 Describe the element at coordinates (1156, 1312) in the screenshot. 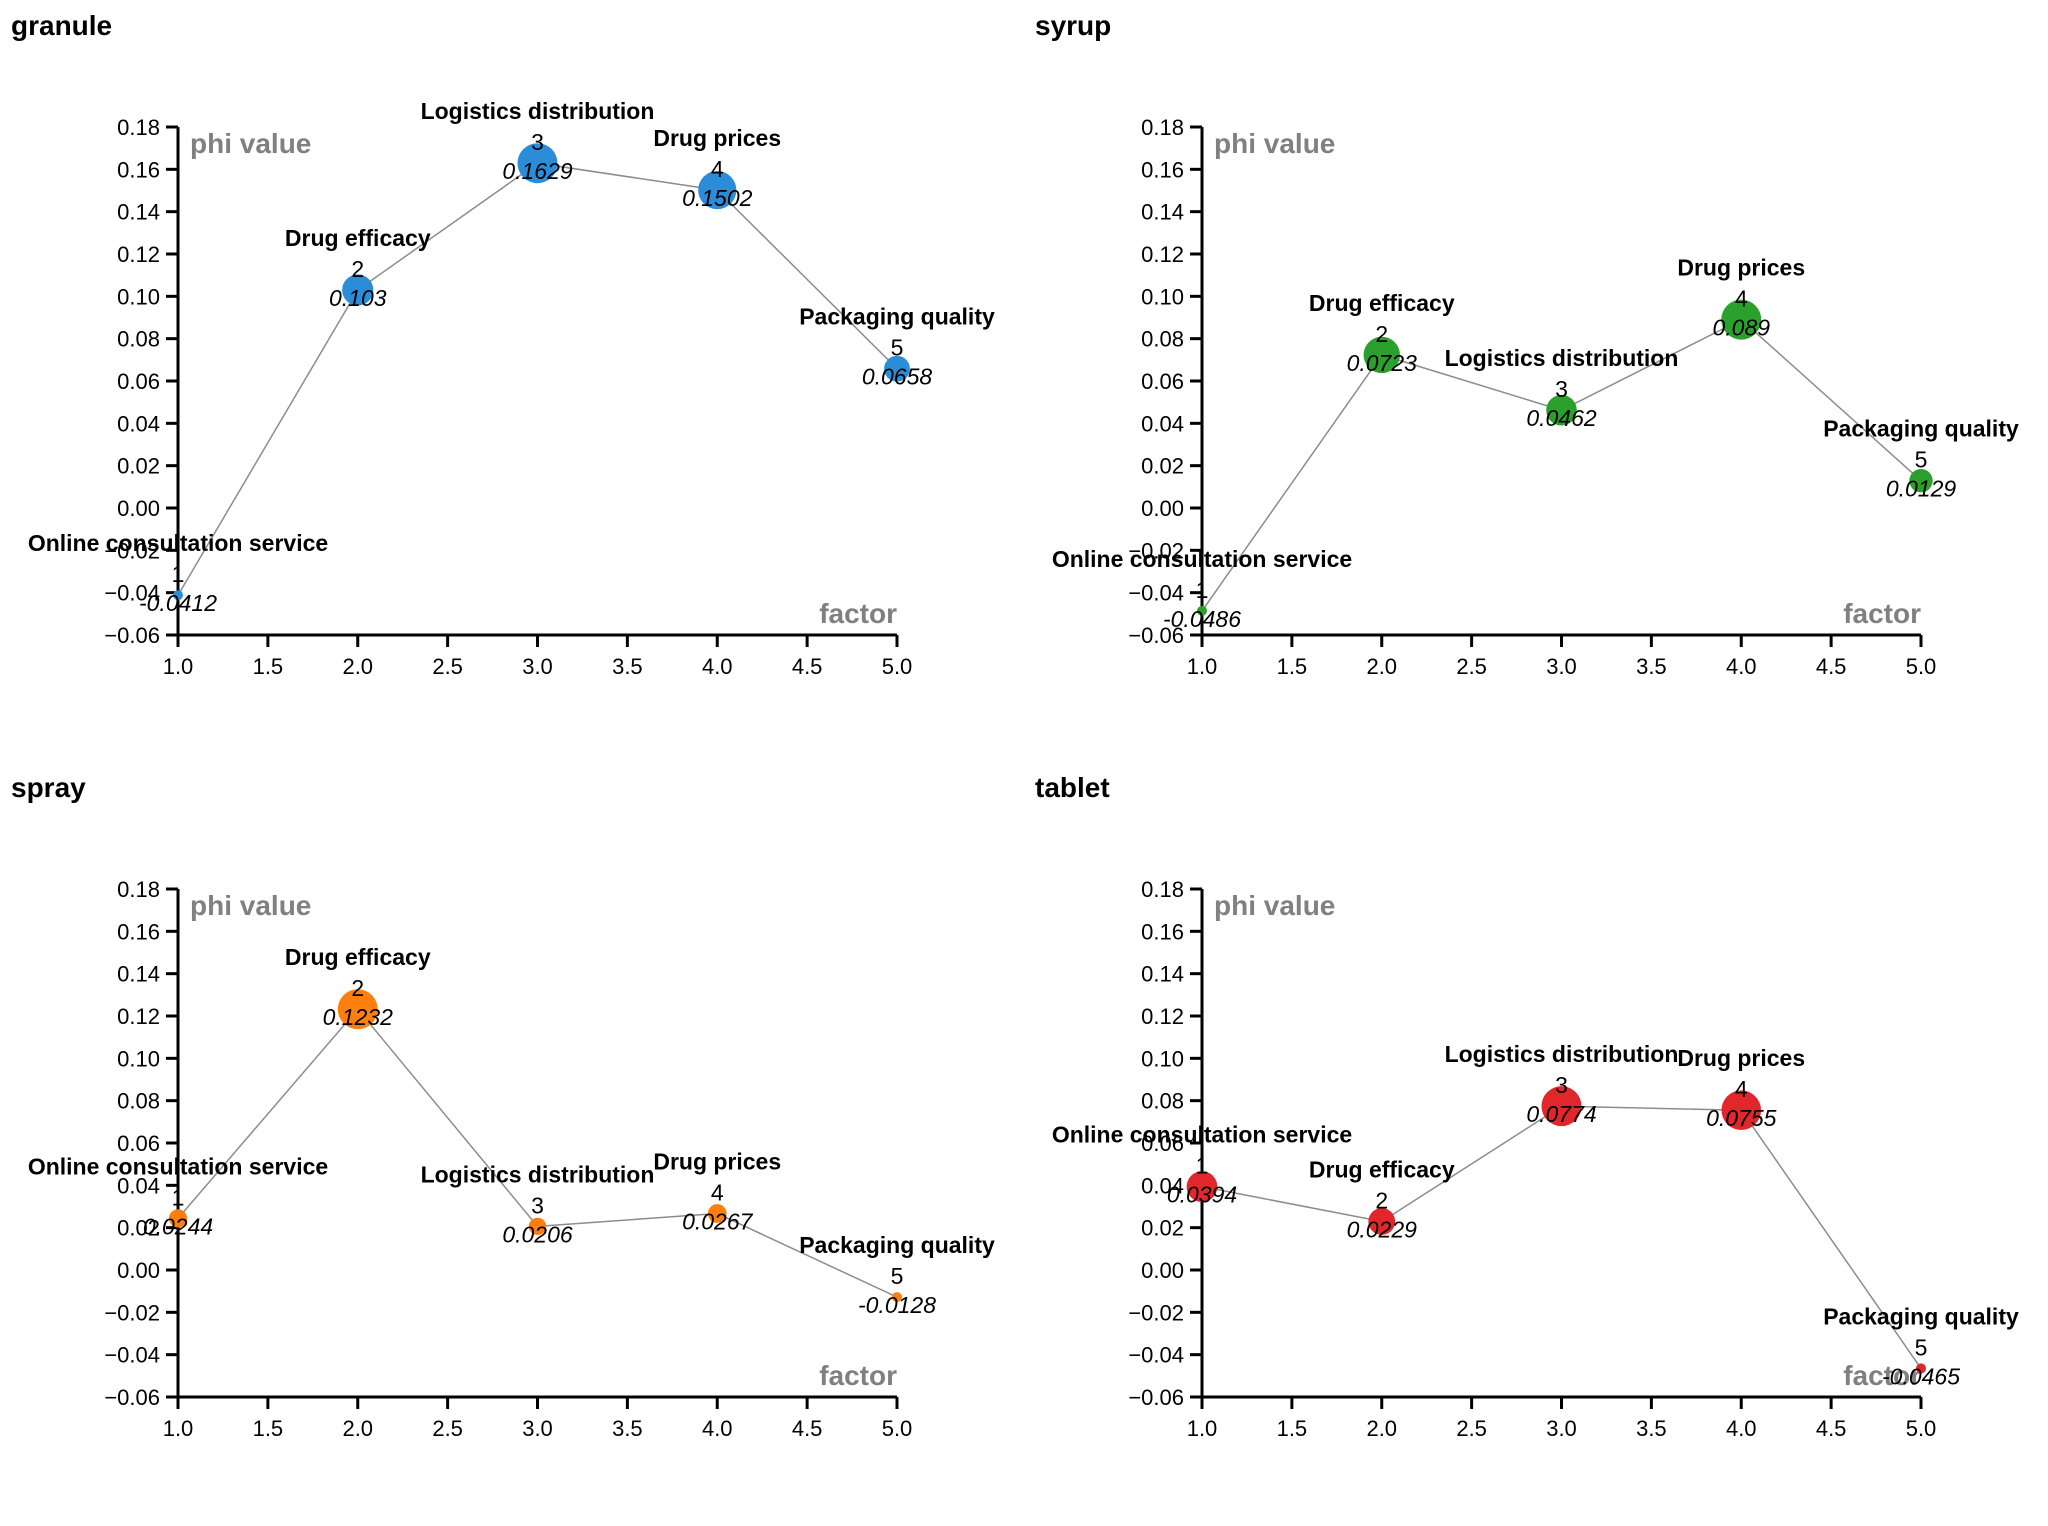

I see `y-tick-label: −0.02` at that location.